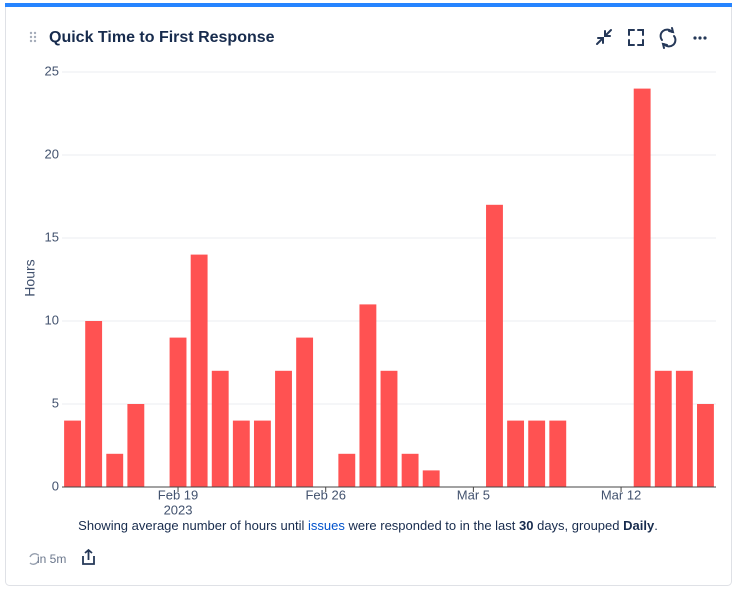  Describe the element at coordinates (578, 525) in the screenshot. I see `caption-text: days, grouped` at that location.